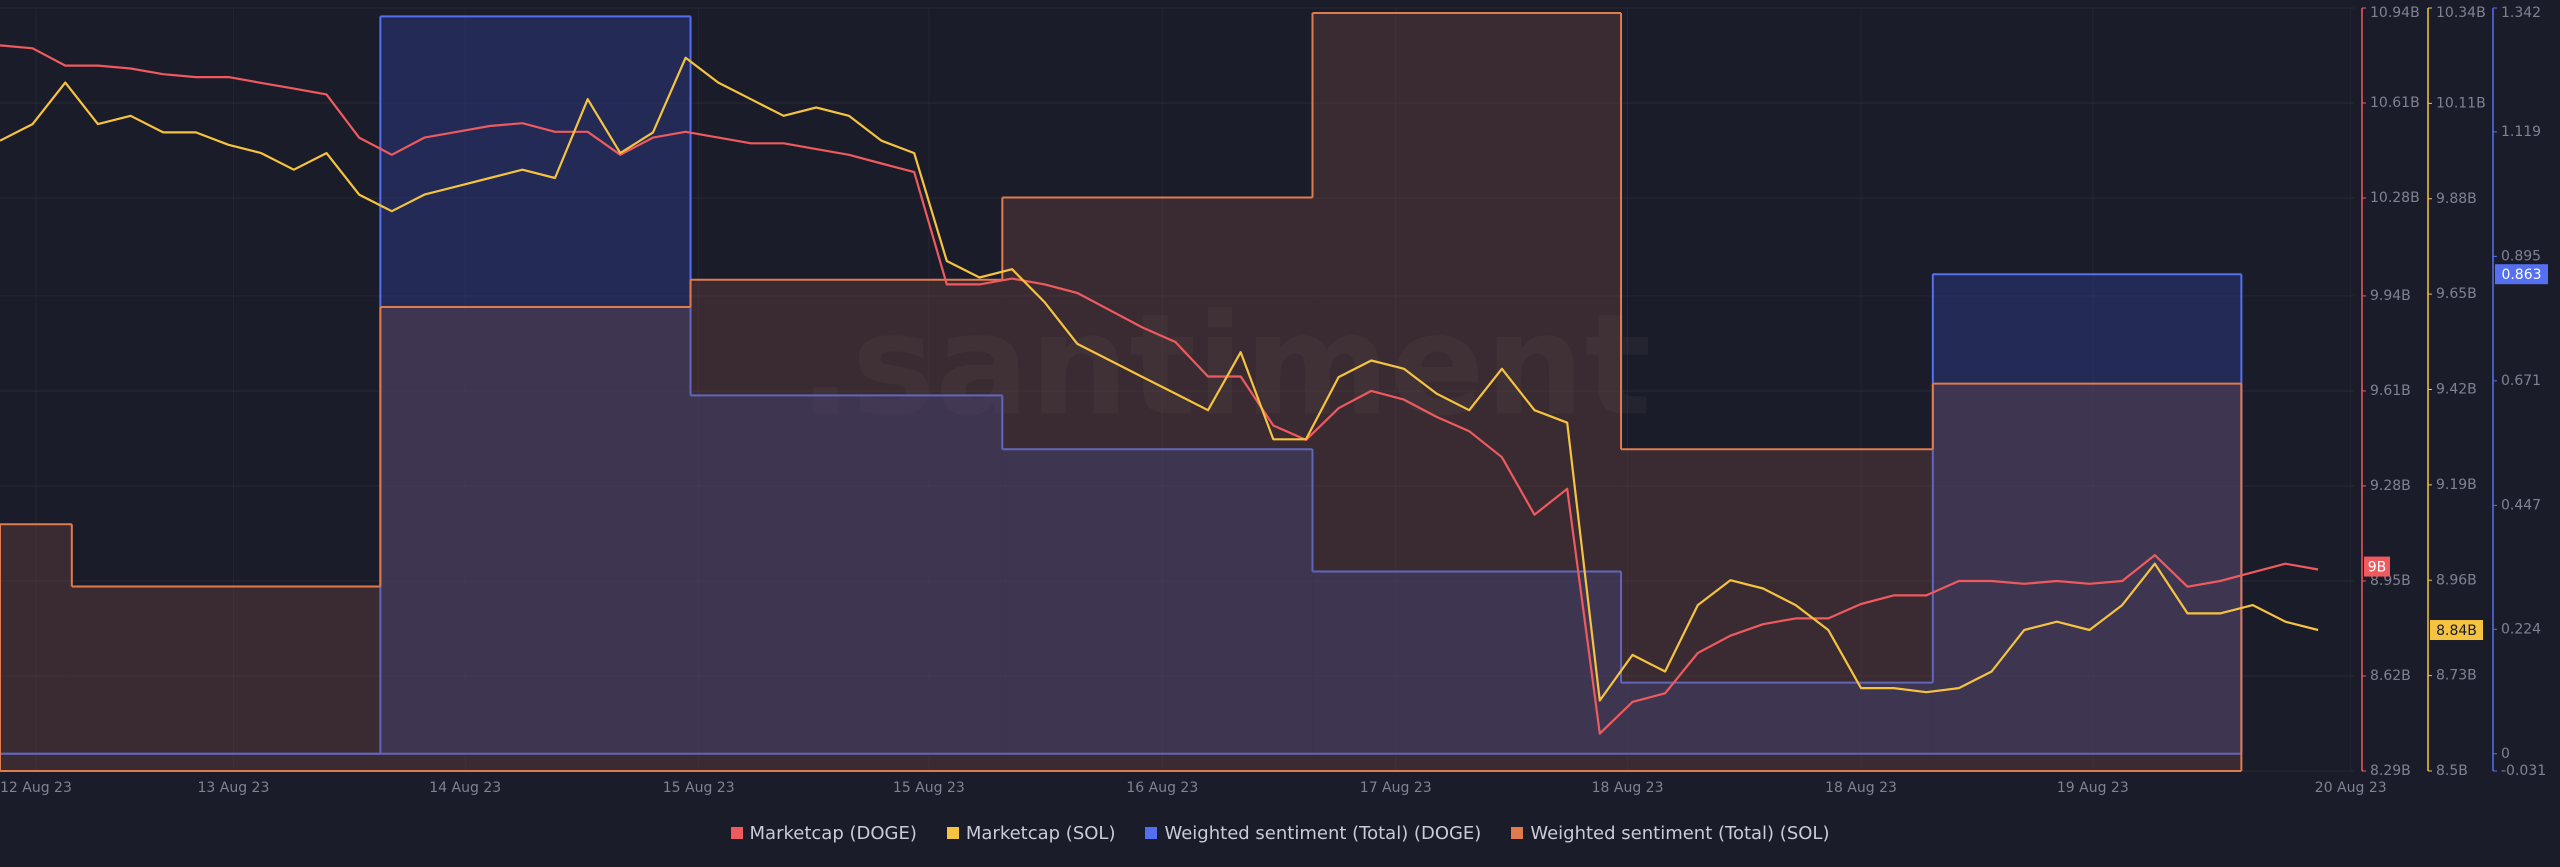 The height and width of the screenshot is (867, 2560). I want to click on legend-item: Weighted sentiment (Total) (SOL), so click(1670, 833).